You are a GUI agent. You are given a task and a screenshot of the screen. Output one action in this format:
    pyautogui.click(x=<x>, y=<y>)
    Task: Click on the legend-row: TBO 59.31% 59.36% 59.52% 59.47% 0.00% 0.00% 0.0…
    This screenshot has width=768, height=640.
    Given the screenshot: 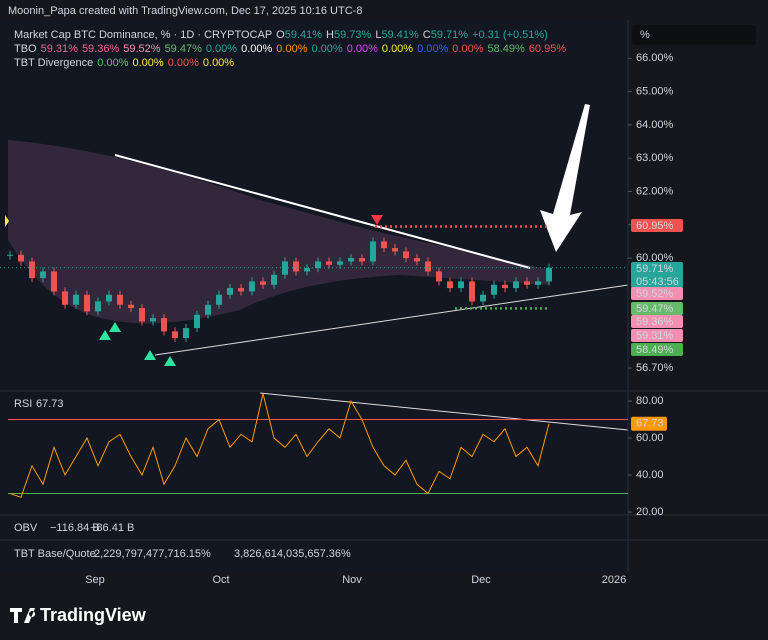 What is the action you would take?
    pyautogui.click(x=290, y=49)
    